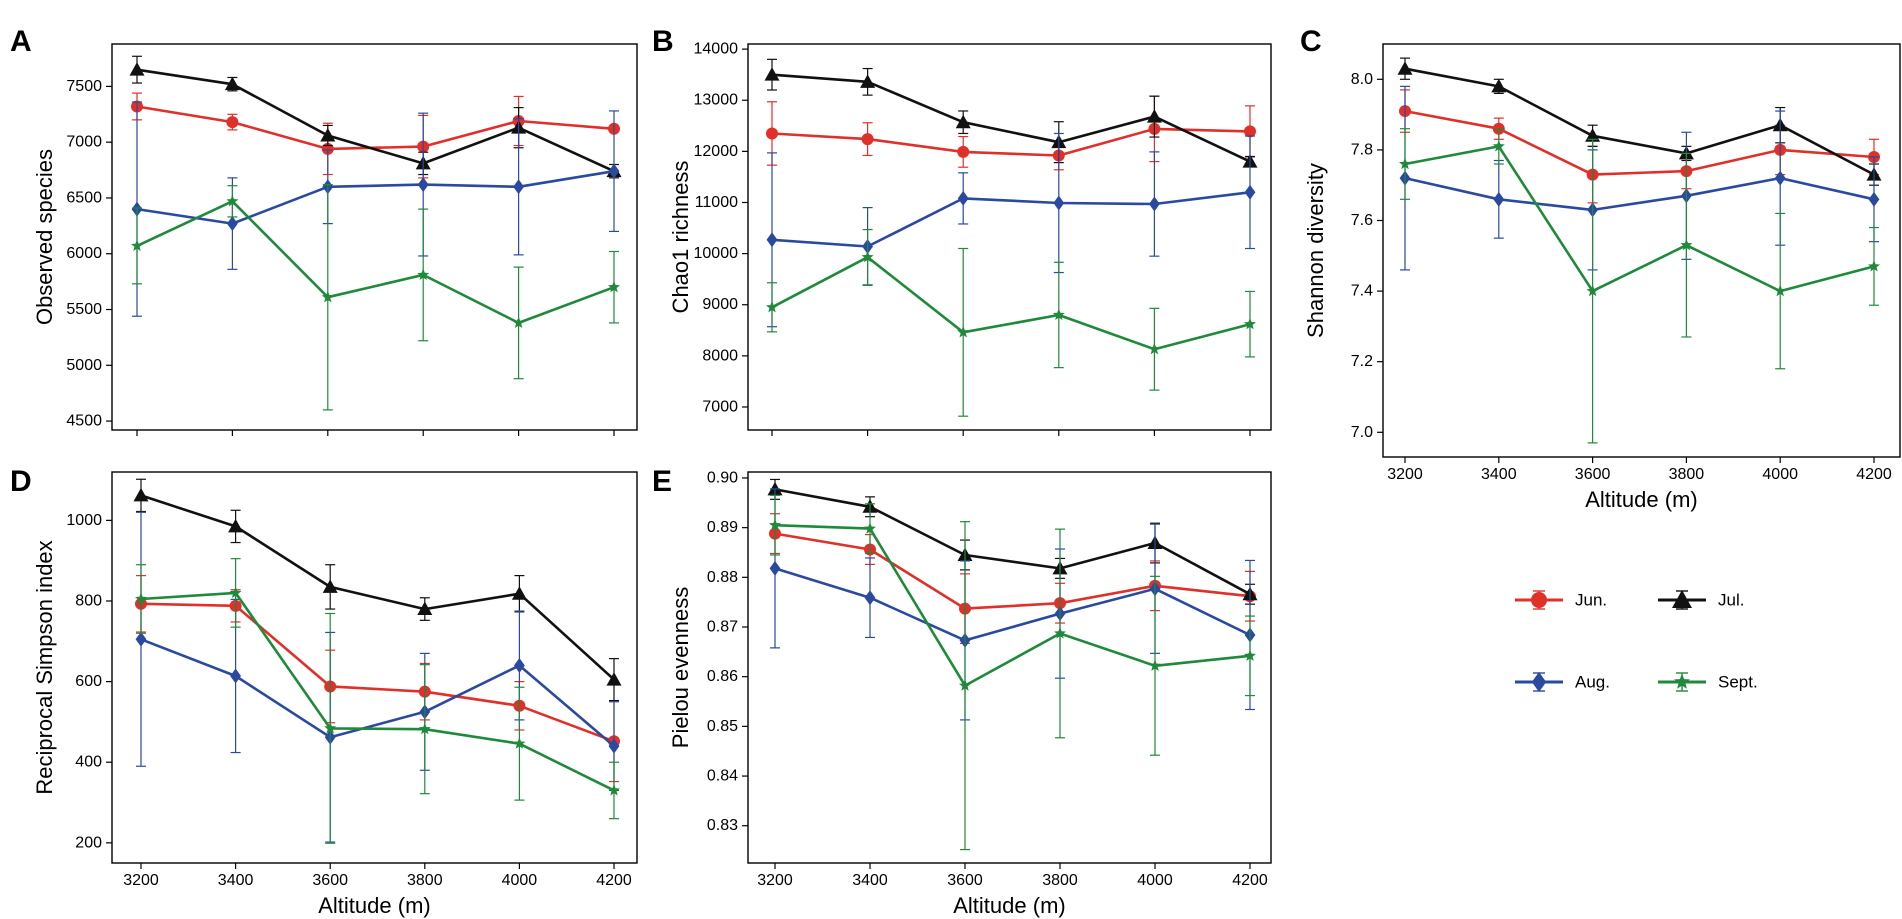  Describe the element at coordinates (663, 41) in the screenshot. I see `panel-letter: B` at that location.